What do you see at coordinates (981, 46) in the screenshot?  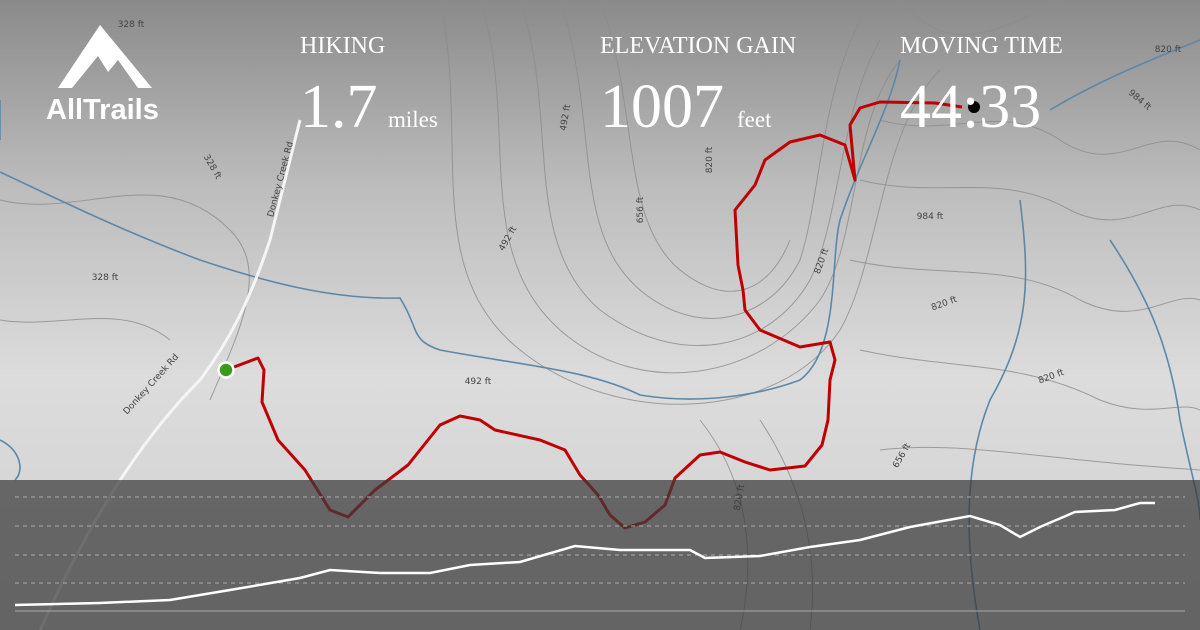 I see `stat-label: MOVING TIME` at bounding box center [981, 46].